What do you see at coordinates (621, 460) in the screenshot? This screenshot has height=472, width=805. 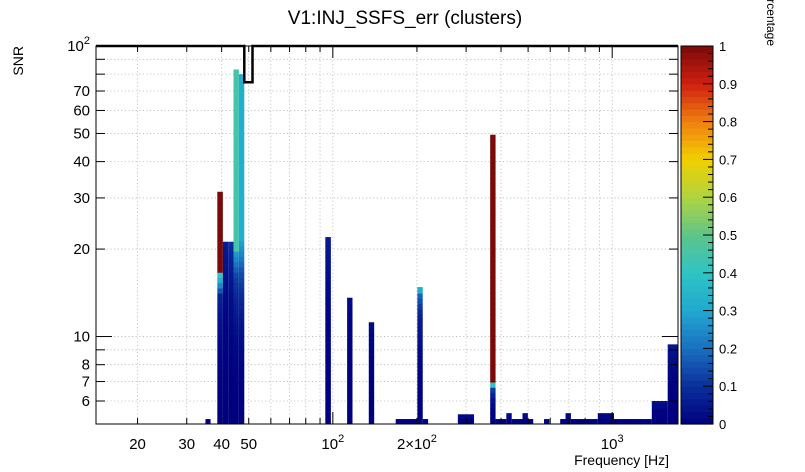 I see `x-axis-label: Frequency [Hz]` at bounding box center [621, 460].